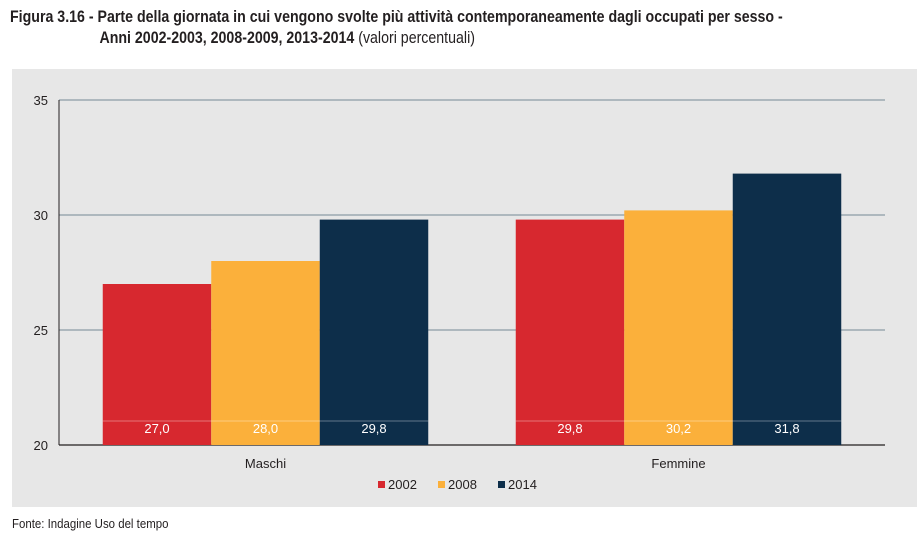  Describe the element at coordinates (678, 463) in the screenshot. I see `x-tick-label: Femmine` at that location.